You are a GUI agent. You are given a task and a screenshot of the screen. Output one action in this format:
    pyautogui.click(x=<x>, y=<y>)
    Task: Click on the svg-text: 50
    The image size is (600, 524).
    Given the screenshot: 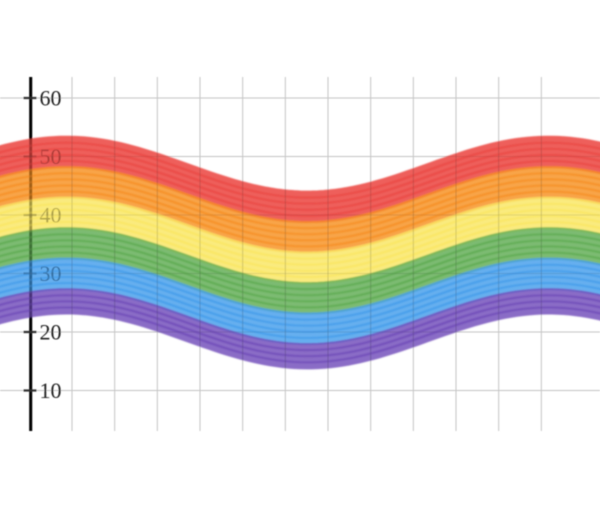 What is the action you would take?
    pyautogui.click(x=51, y=156)
    